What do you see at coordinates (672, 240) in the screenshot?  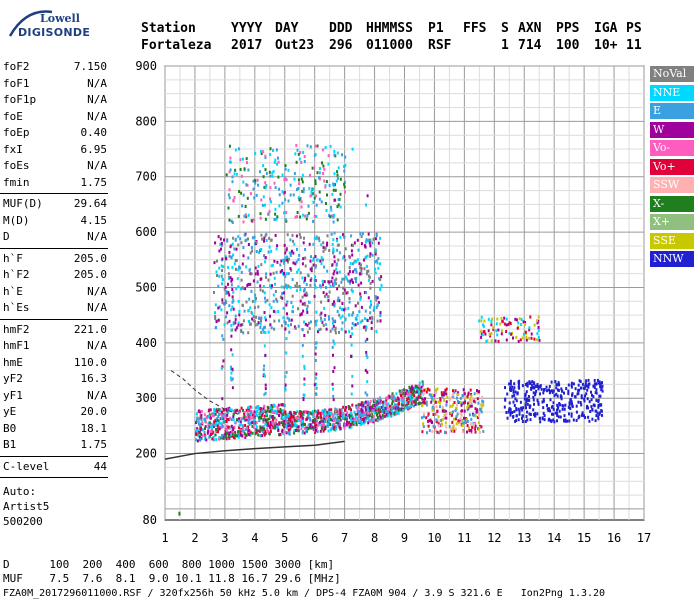 I see `legend-item-sse: SSE` at bounding box center [672, 240].